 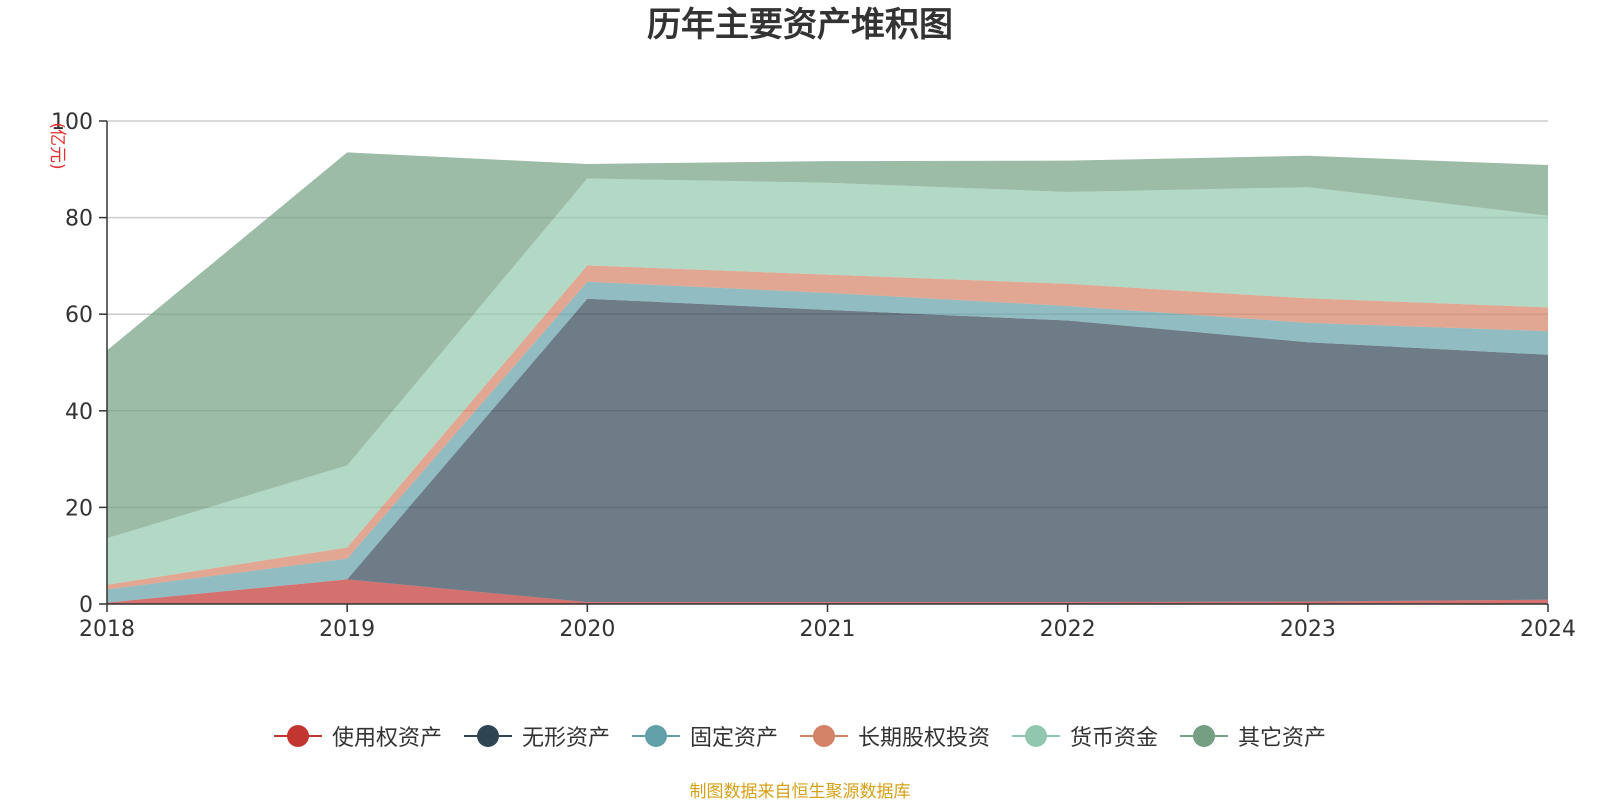 I want to click on legend: 使用权资产 无形资产 固定资产 长期股权投资 货币资金 其它资产, so click(x=800, y=736).